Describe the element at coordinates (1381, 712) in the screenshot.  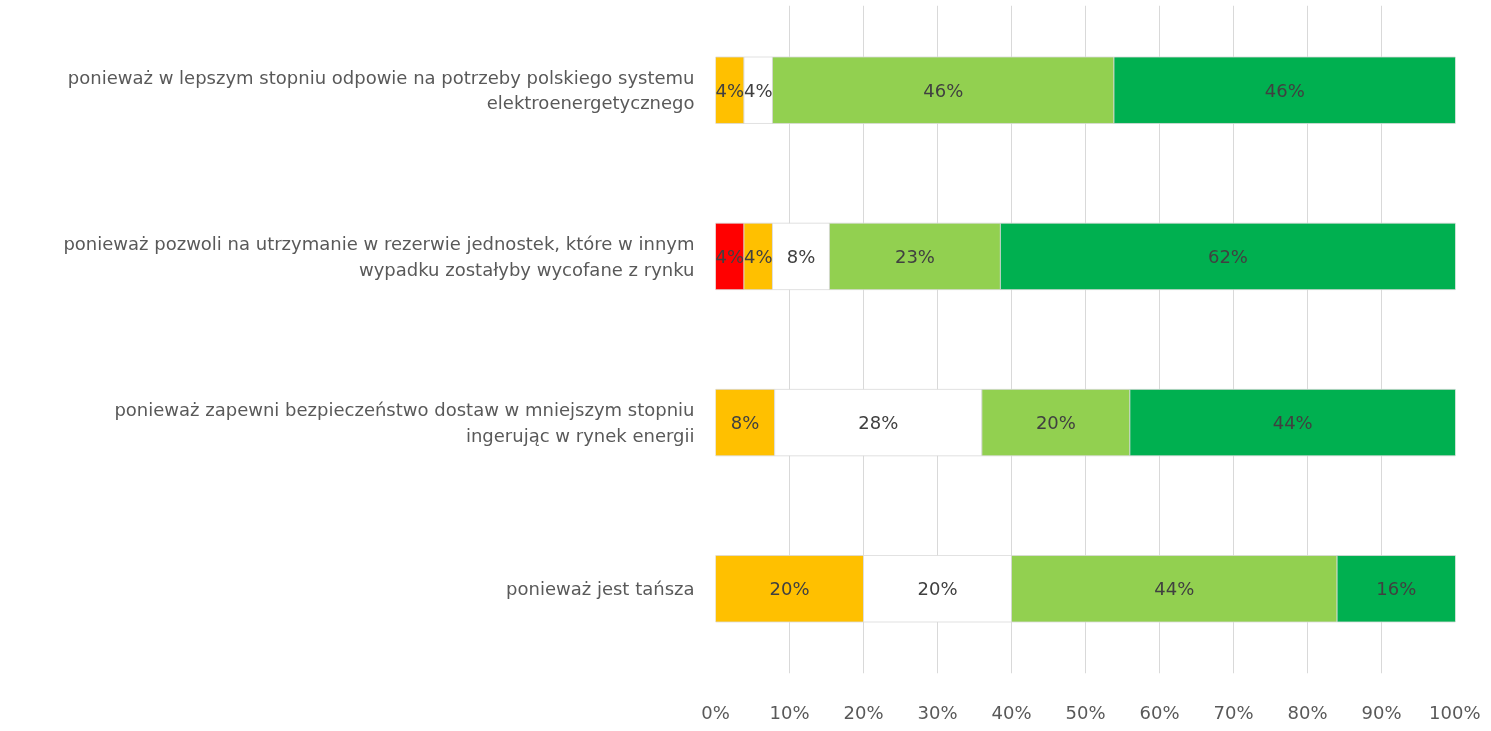
I see `x-tick-label: 90%` at that location.